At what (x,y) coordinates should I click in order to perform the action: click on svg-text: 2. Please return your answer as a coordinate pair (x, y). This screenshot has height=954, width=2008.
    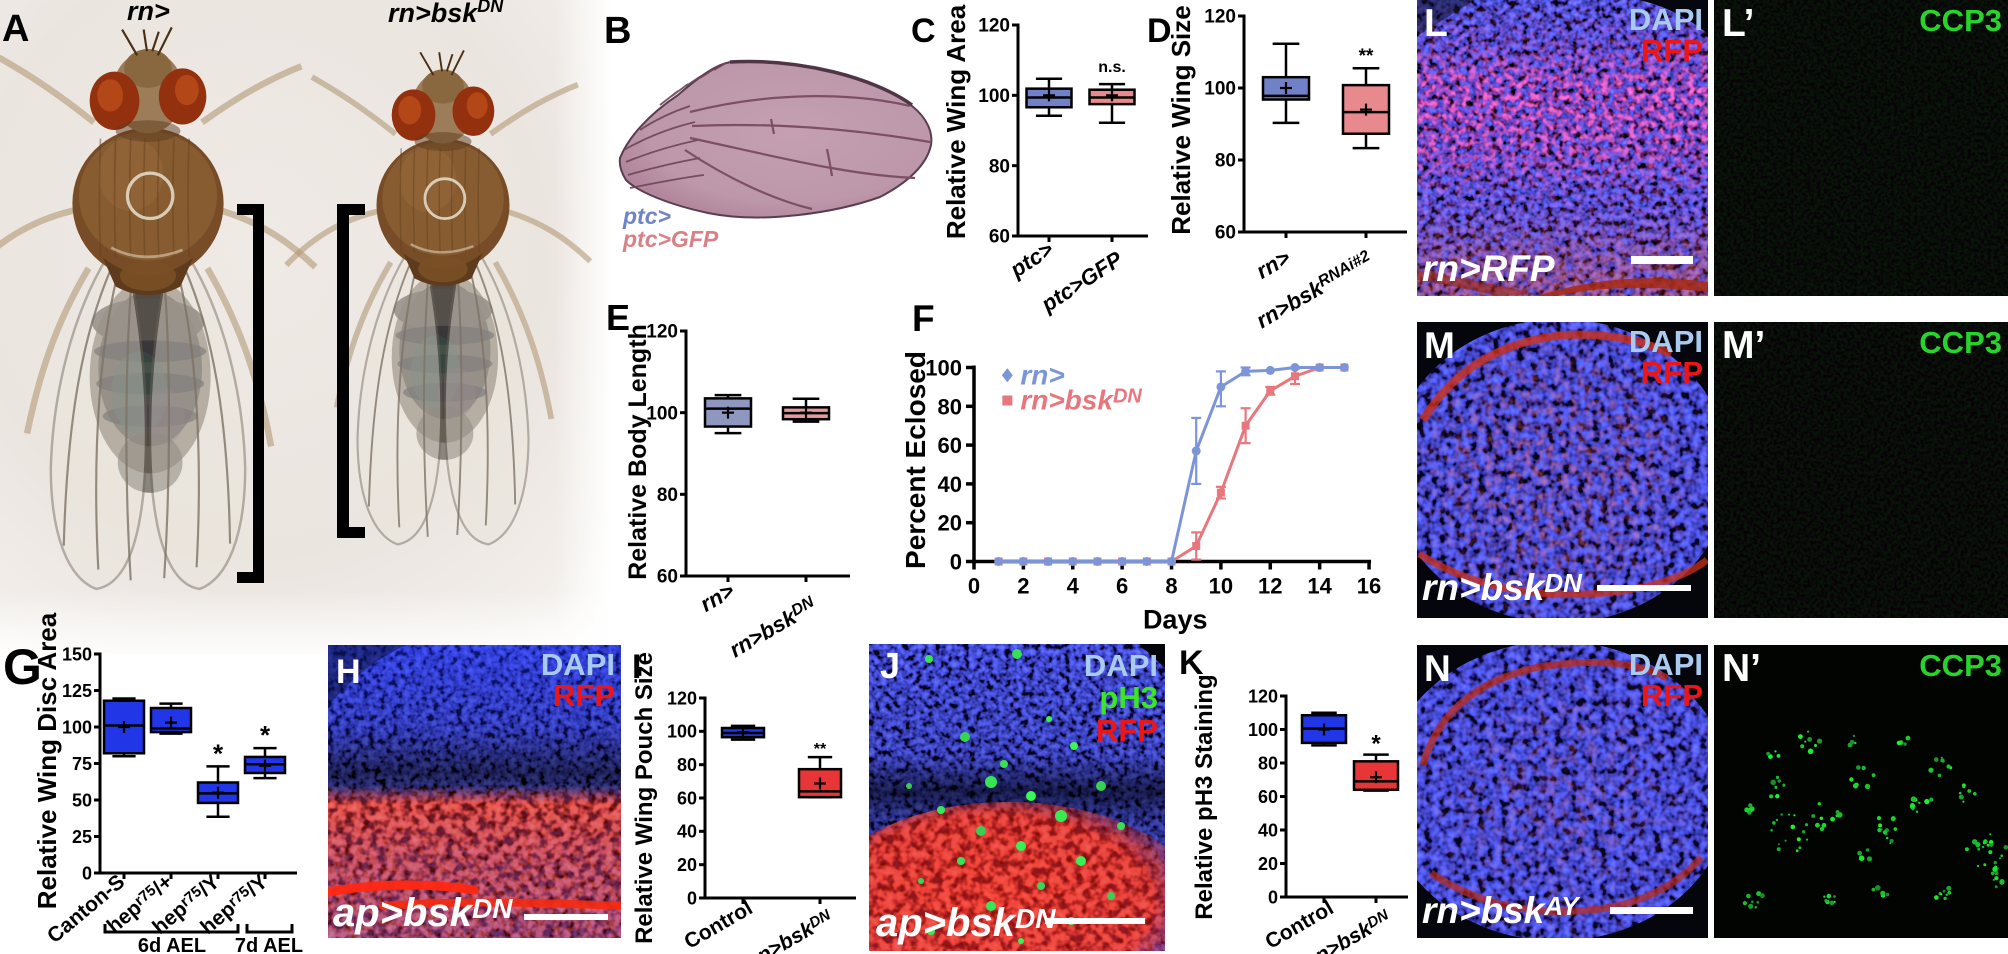
    Looking at the image, I should click on (1023, 586).